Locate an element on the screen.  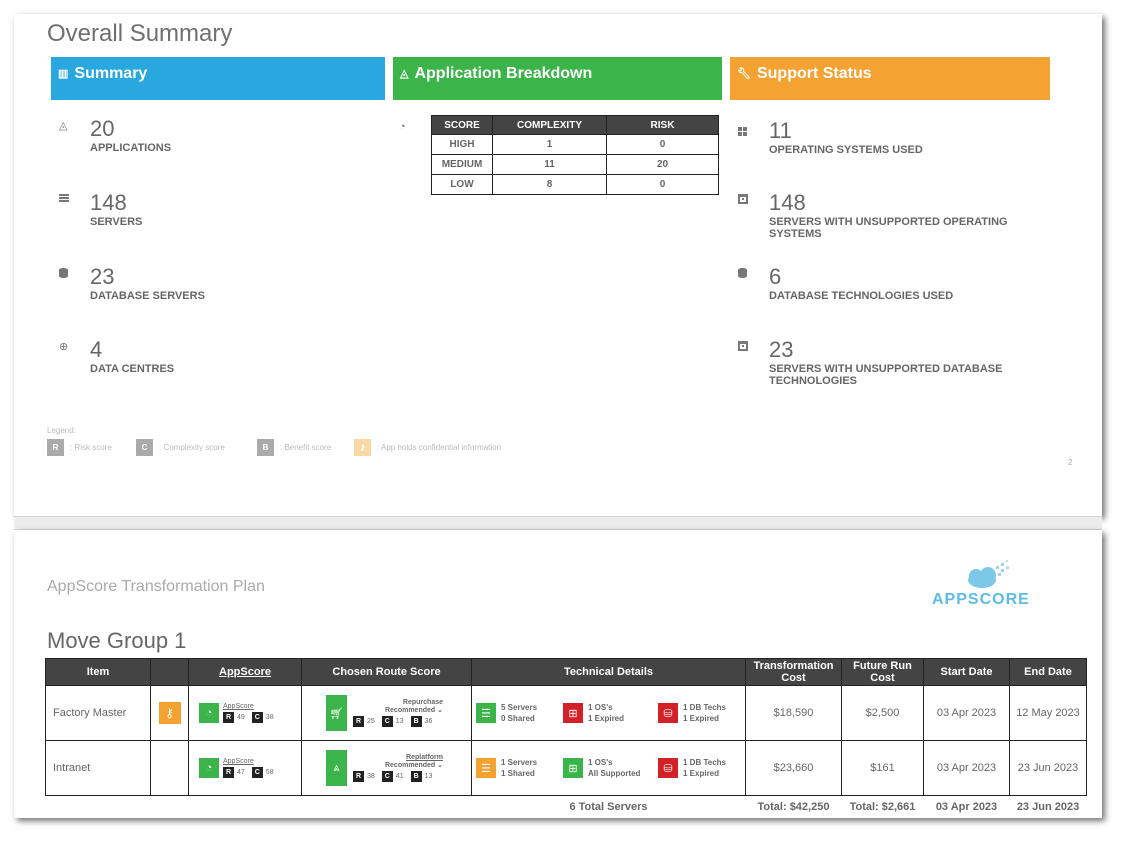
technical-details-header: Technical Details is located at coordinates (608, 672).